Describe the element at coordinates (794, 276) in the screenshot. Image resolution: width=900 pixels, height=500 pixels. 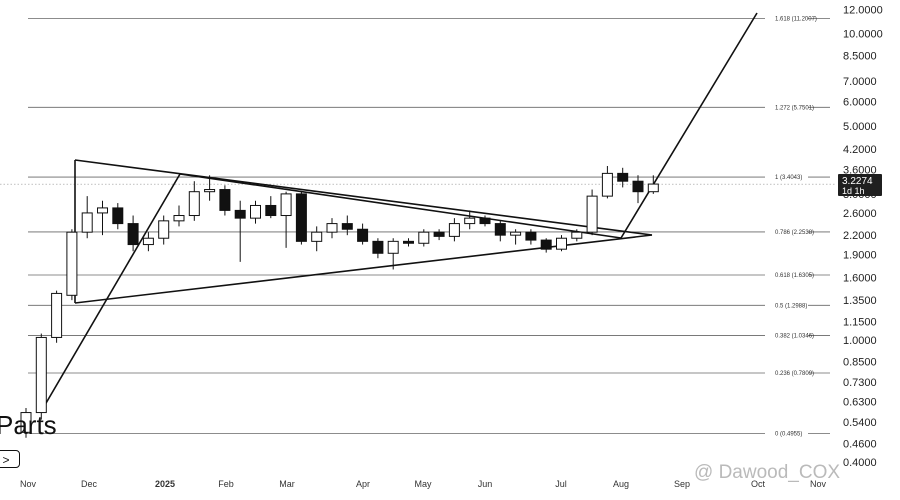
I see `fib-label: 0.618 (1.6305)` at that location.